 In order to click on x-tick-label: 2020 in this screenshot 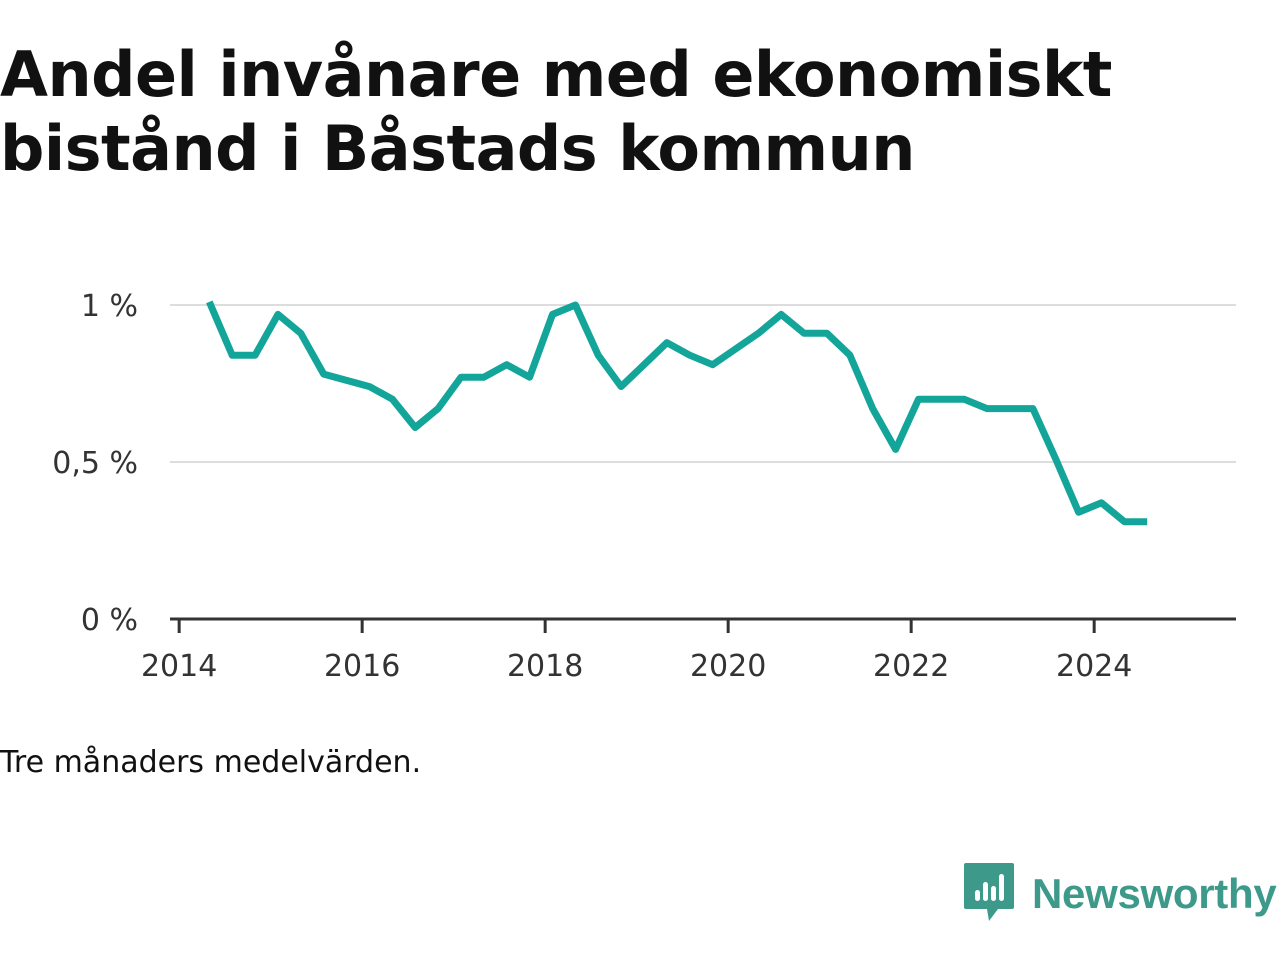, I will do `click(728, 666)`.